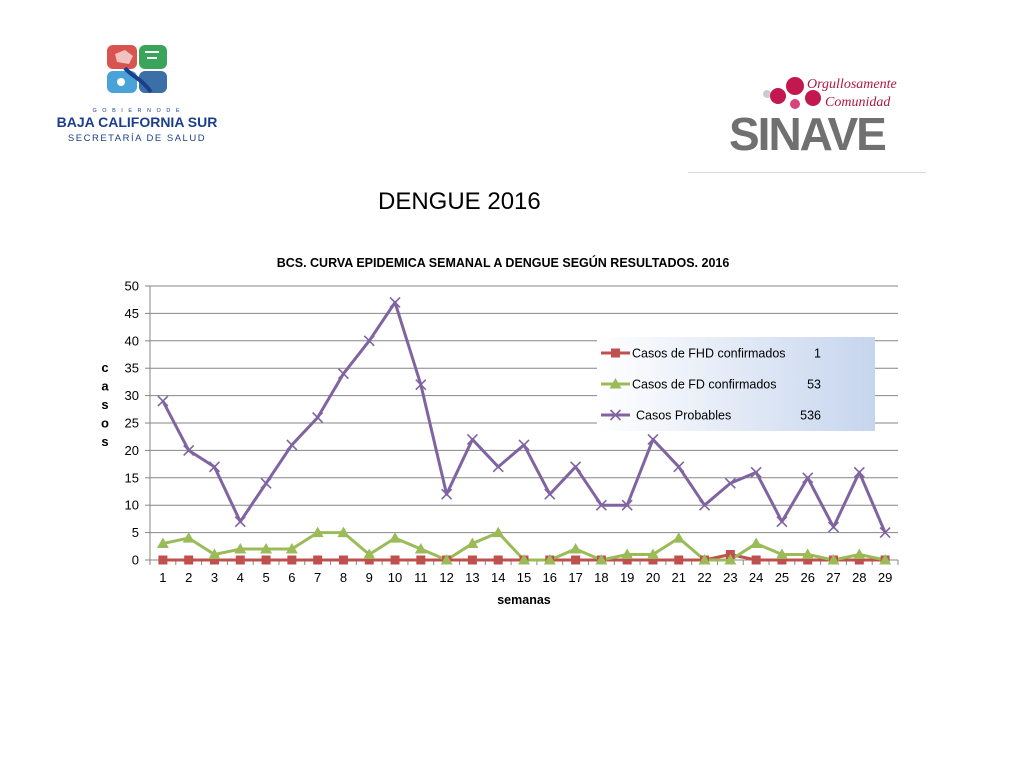  I want to click on x-tick-label: 8, so click(343, 577).